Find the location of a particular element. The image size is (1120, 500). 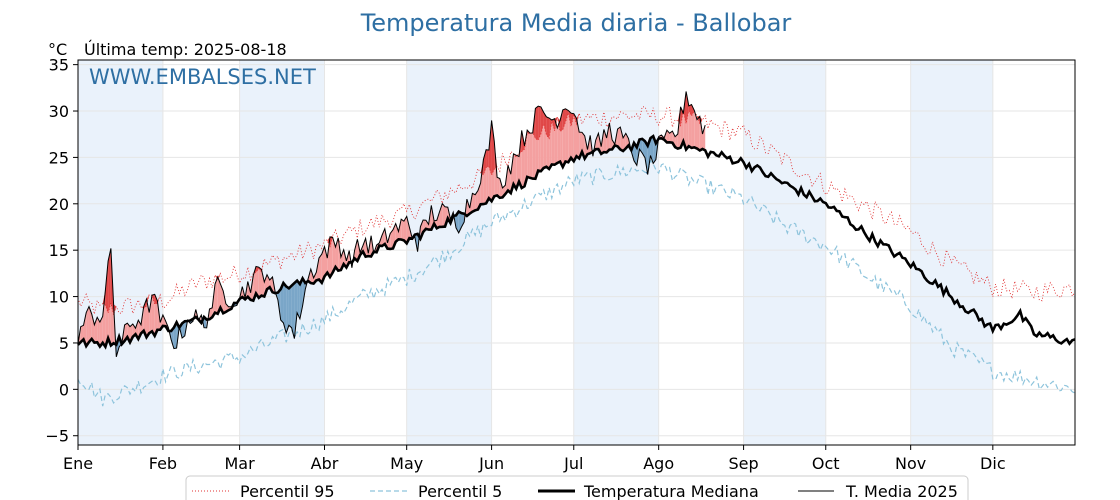

y-tick-label: 10 is located at coordinates (59, 297).